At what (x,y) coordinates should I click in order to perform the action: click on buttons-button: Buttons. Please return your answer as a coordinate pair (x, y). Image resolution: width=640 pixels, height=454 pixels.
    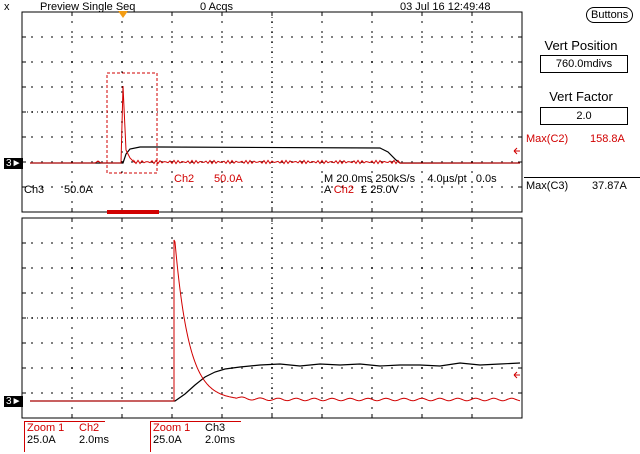
    Looking at the image, I should click on (610, 15).